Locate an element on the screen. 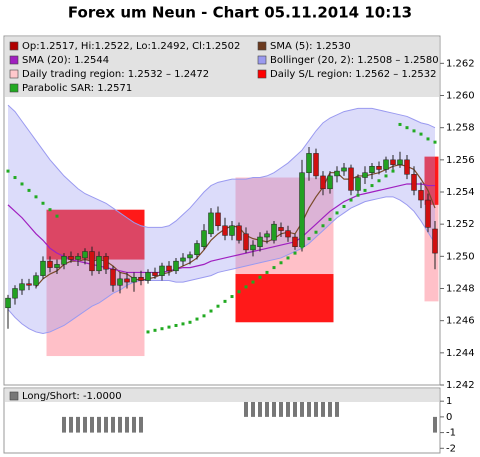 The width and height of the screenshot is (480, 457). legend-background is located at coordinates (222, 395).